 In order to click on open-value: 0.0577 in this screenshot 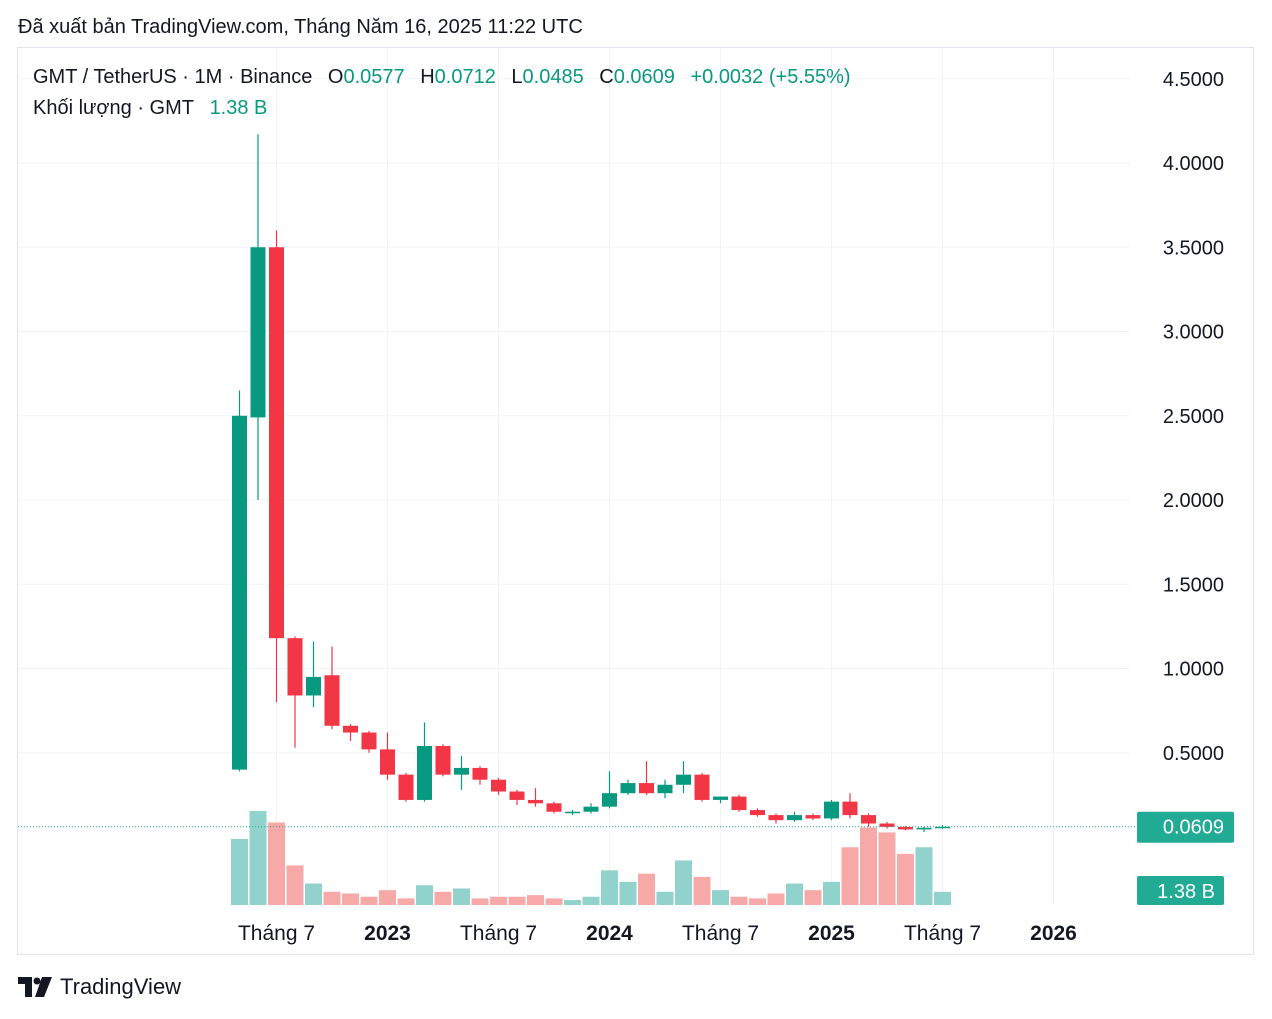, I will do `click(374, 77)`.